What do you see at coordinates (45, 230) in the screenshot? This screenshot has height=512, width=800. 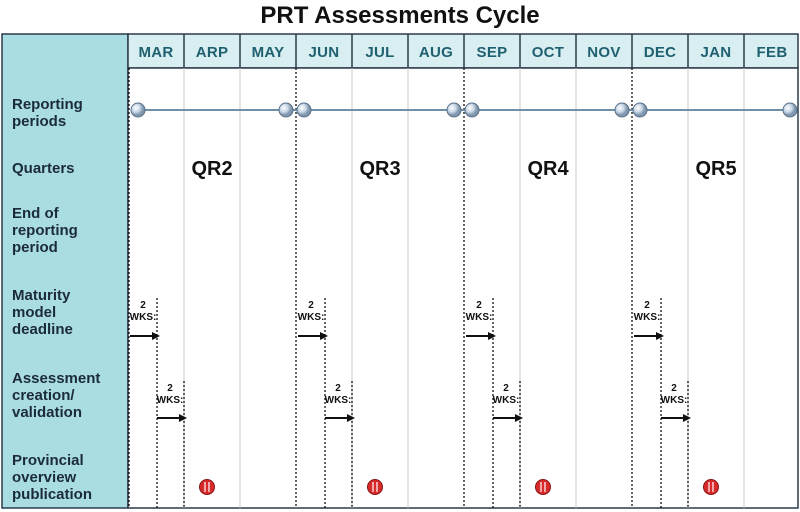 I see `row-label: End of reporting period` at bounding box center [45, 230].